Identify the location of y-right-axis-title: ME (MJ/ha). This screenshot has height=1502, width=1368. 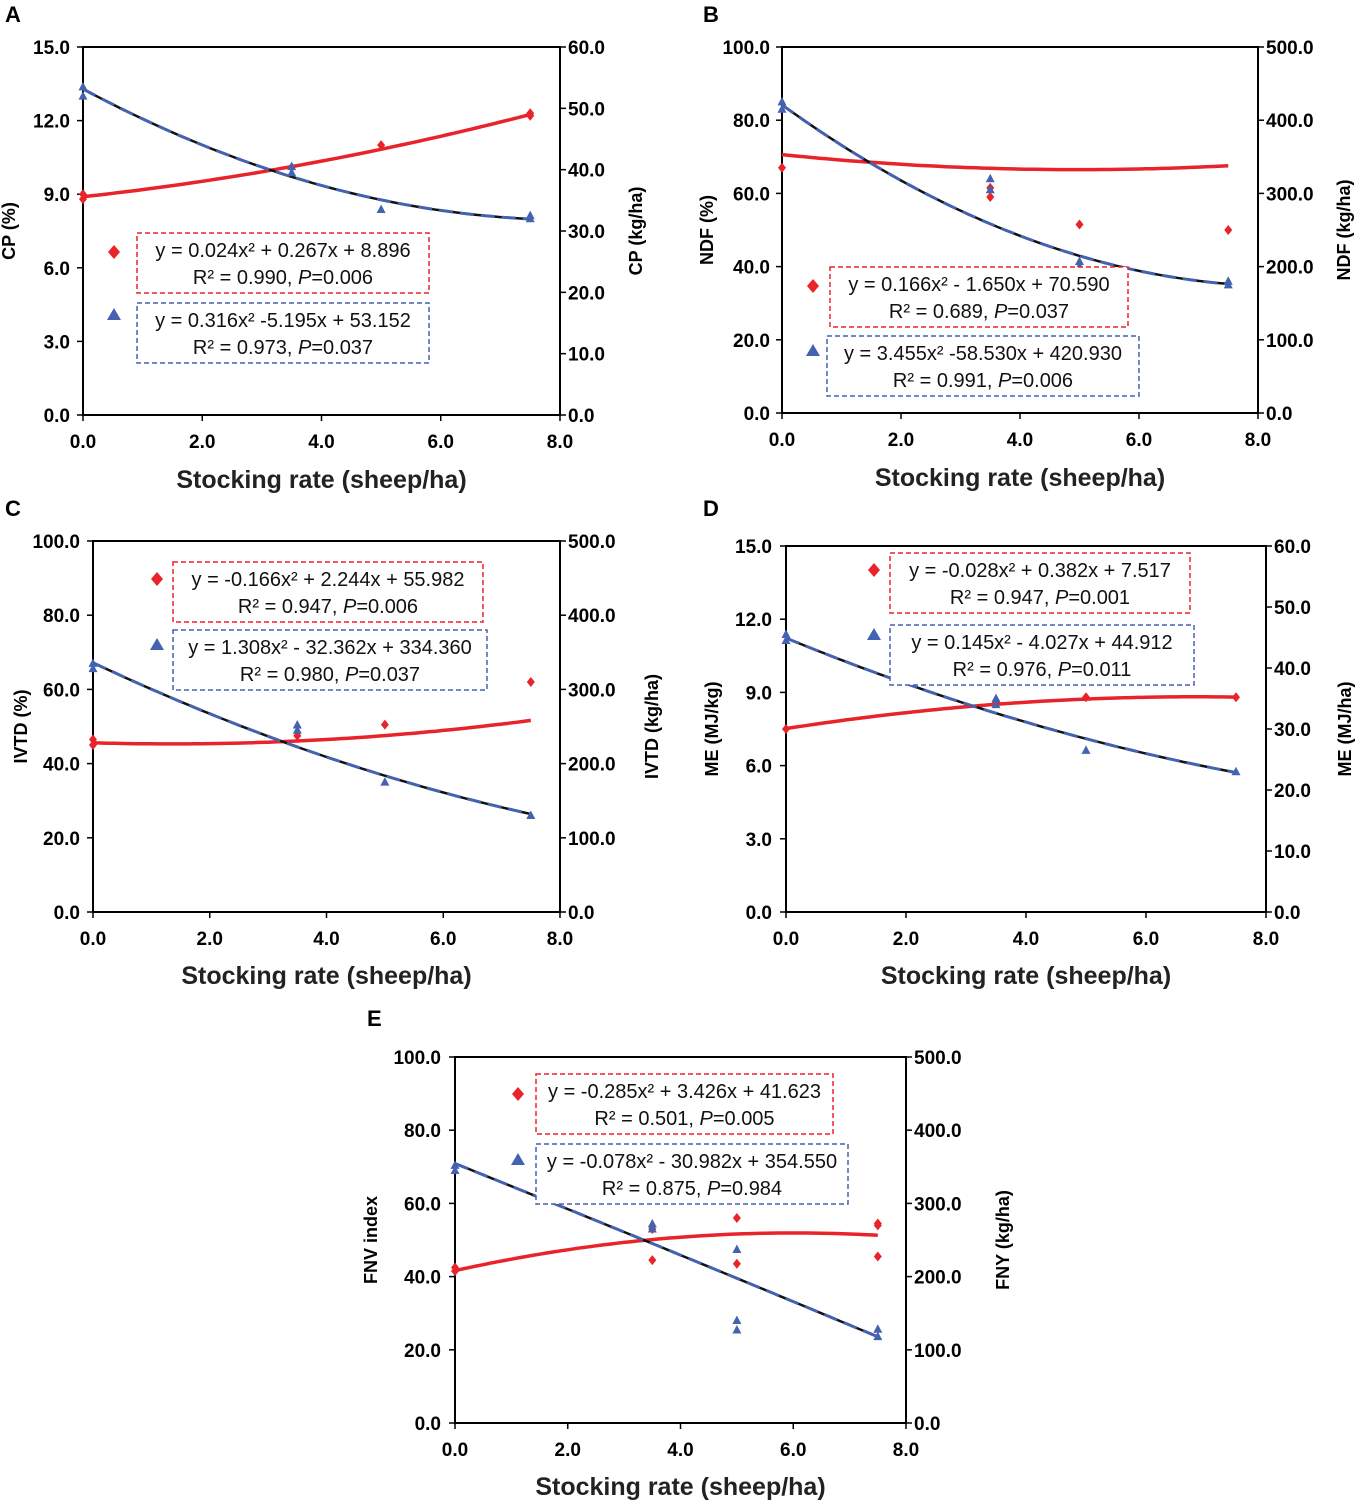
(1345, 728).